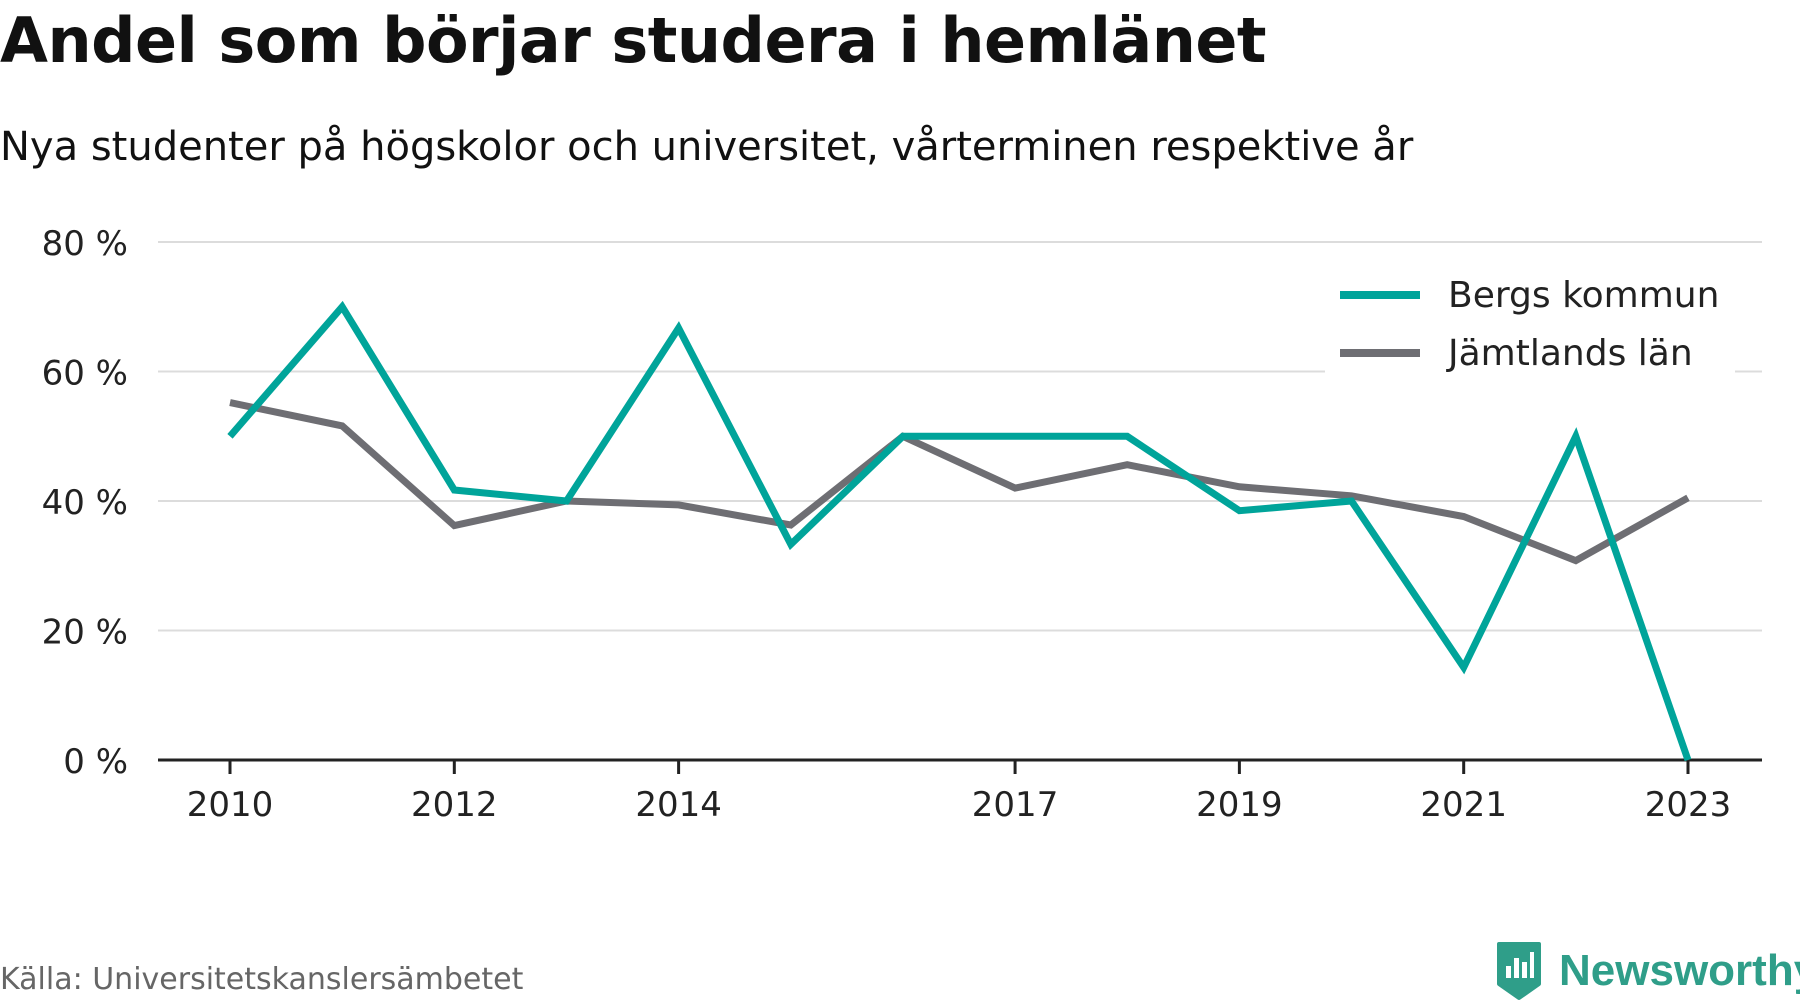  Describe the element at coordinates (678, 805) in the screenshot. I see `x-tick-label-2014: 2014` at that location.